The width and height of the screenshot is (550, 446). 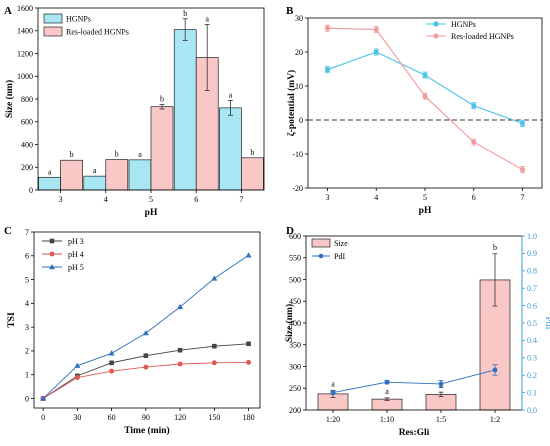 What do you see at coordinates (299, 86) in the screenshot?
I see `panel-b-y-tick-label: 10` at bounding box center [299, 86].